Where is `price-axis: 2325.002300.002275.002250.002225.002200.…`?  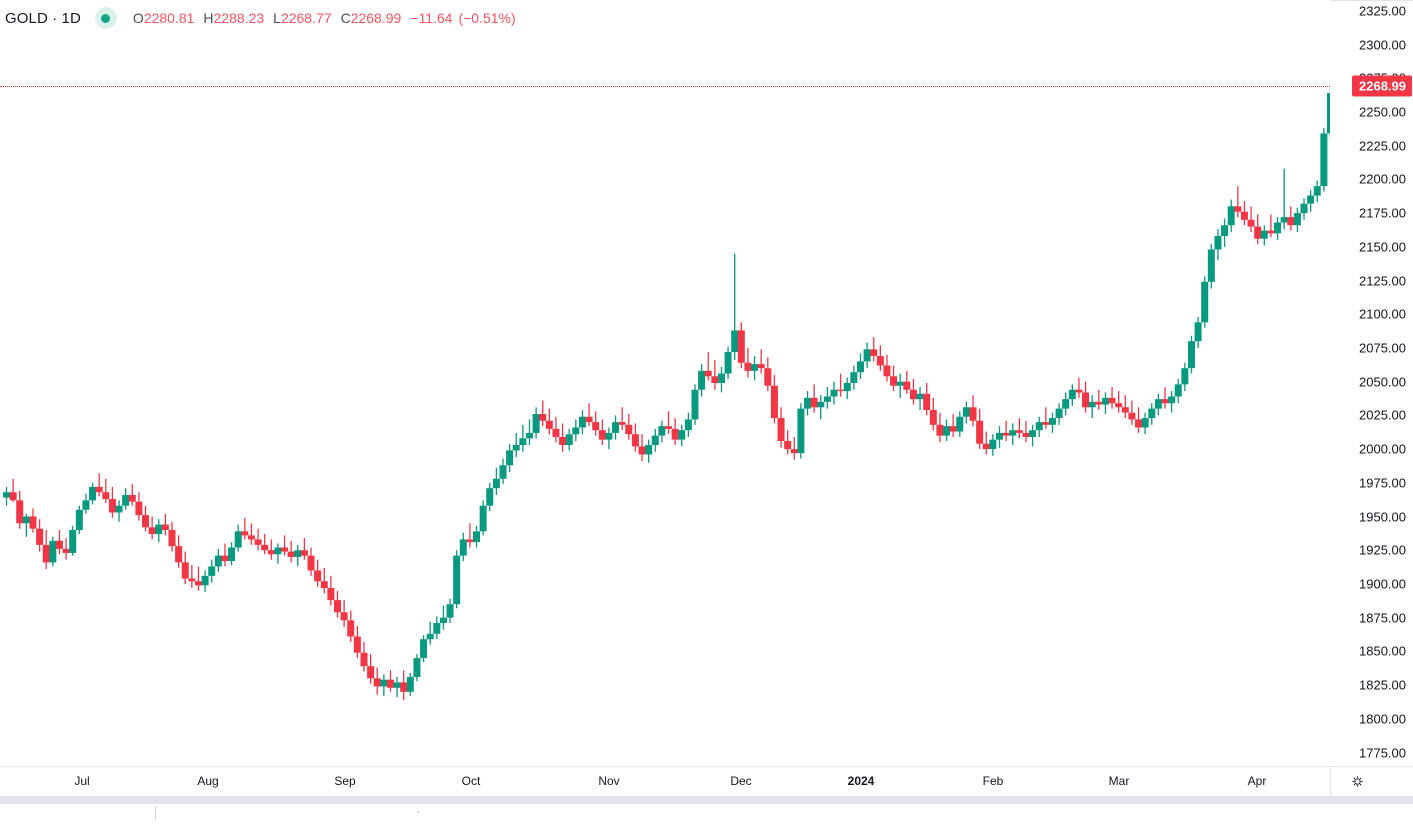 price-axis: 2325.002300.002275.002250.002225.002200.… is located at coordinates (1371, 383).